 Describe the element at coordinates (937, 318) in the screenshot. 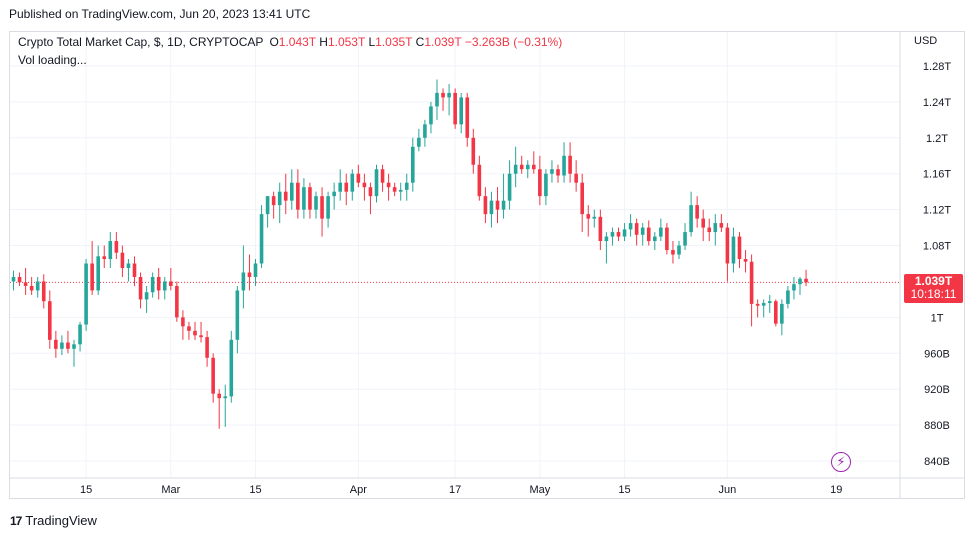

I see `price-tick-label: 1T` at that location.